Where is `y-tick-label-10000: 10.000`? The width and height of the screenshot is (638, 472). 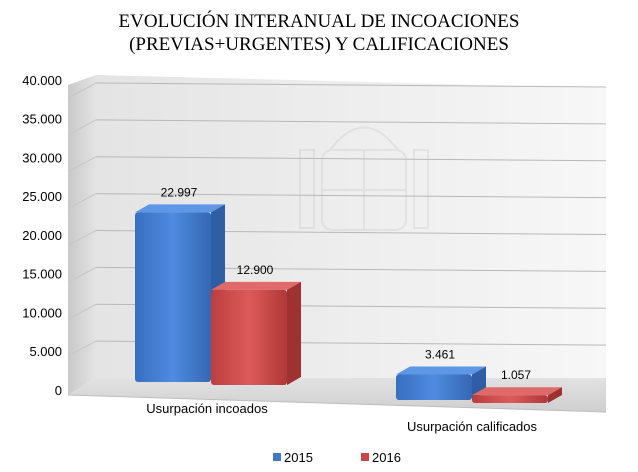
y-tick-label-10000: 10.000 is located at coordinates (42, 312).